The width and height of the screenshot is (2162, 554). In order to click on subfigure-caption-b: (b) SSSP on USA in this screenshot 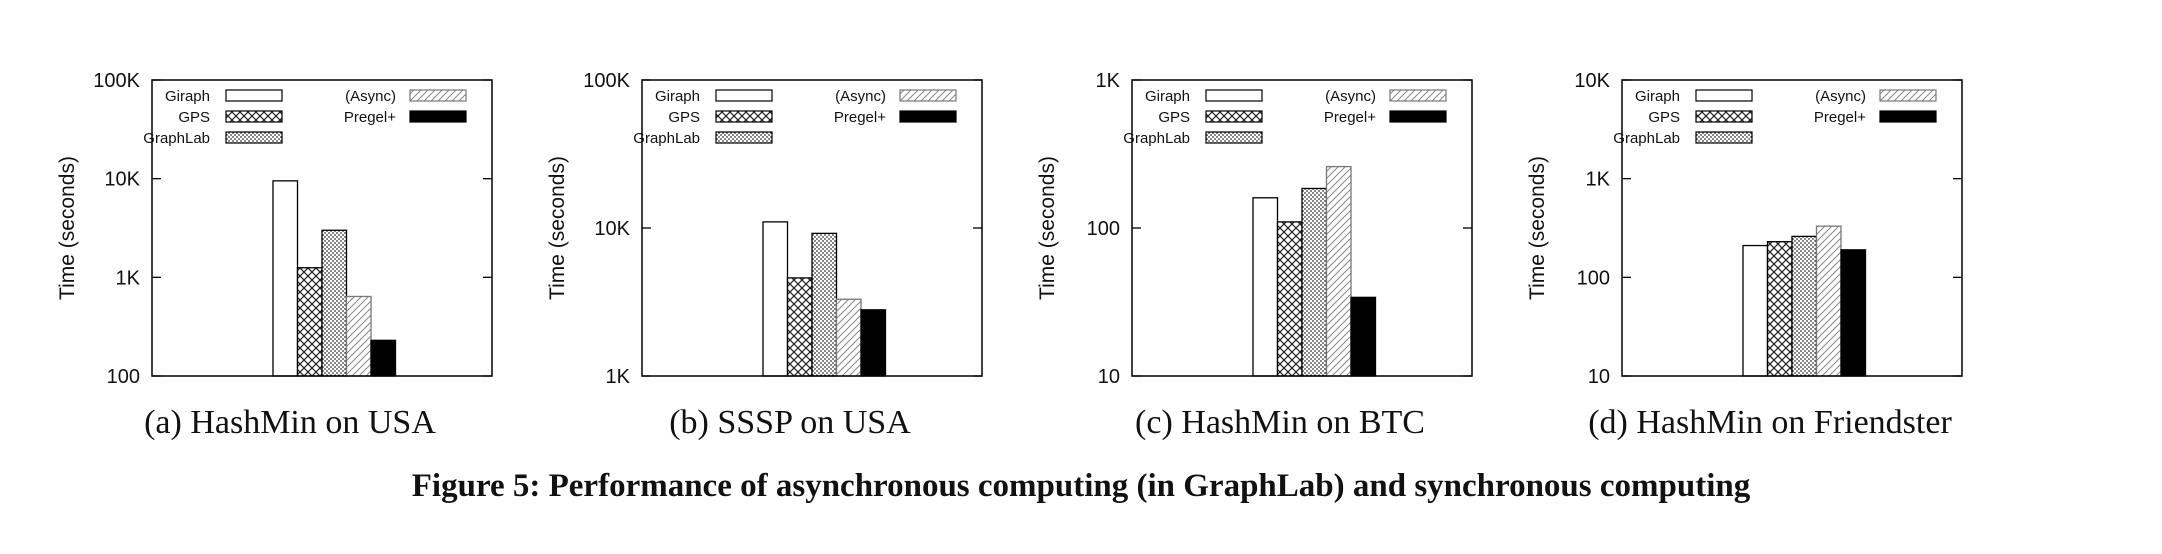, I will do `click(790, 422)`.